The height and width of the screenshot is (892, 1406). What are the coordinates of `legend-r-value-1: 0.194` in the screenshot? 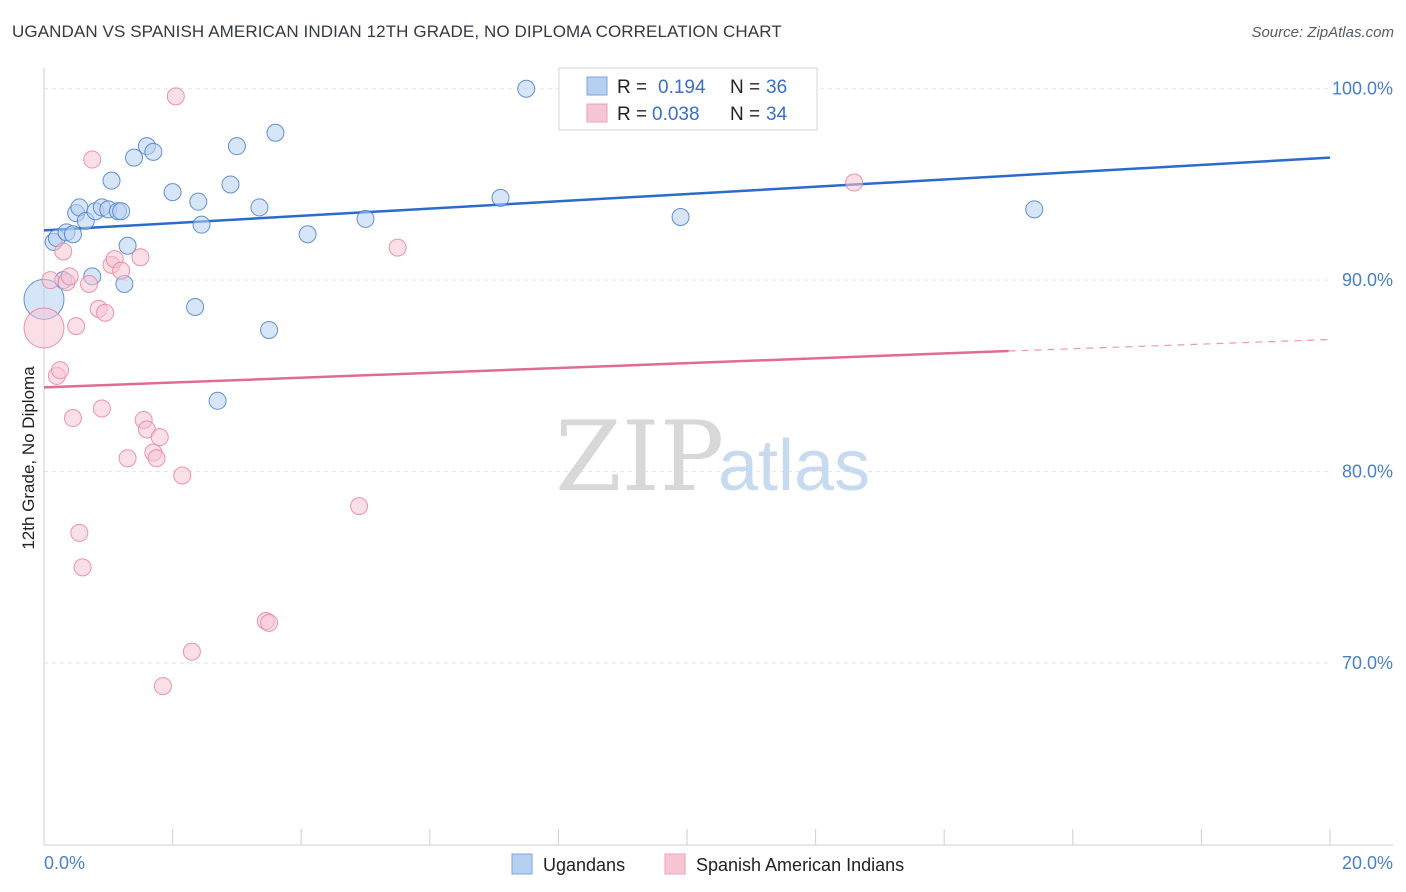 It's located at (682, 87).